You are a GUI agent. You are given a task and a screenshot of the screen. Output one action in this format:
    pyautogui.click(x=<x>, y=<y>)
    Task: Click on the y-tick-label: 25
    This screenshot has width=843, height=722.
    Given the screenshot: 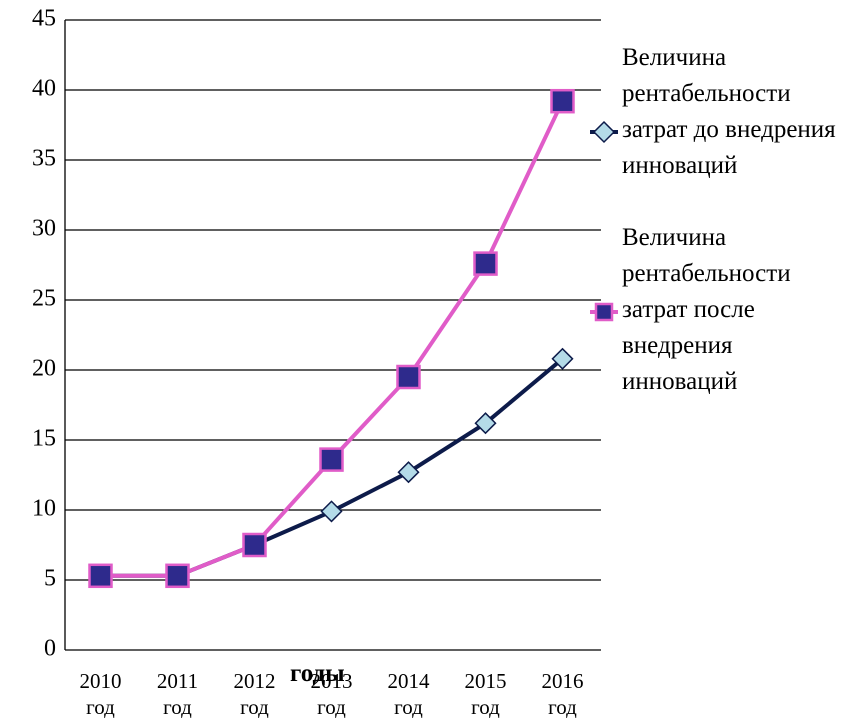 What is the action you would take?
    pyautogui.click(x=44, y=299)
    